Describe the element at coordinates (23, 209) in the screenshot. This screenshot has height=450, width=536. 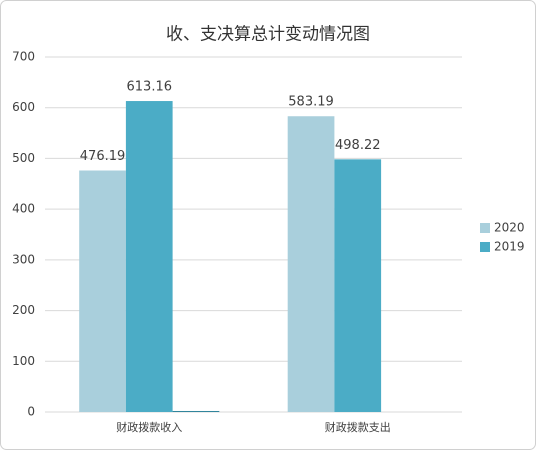
I see `y-tick-label: 400` at that location.